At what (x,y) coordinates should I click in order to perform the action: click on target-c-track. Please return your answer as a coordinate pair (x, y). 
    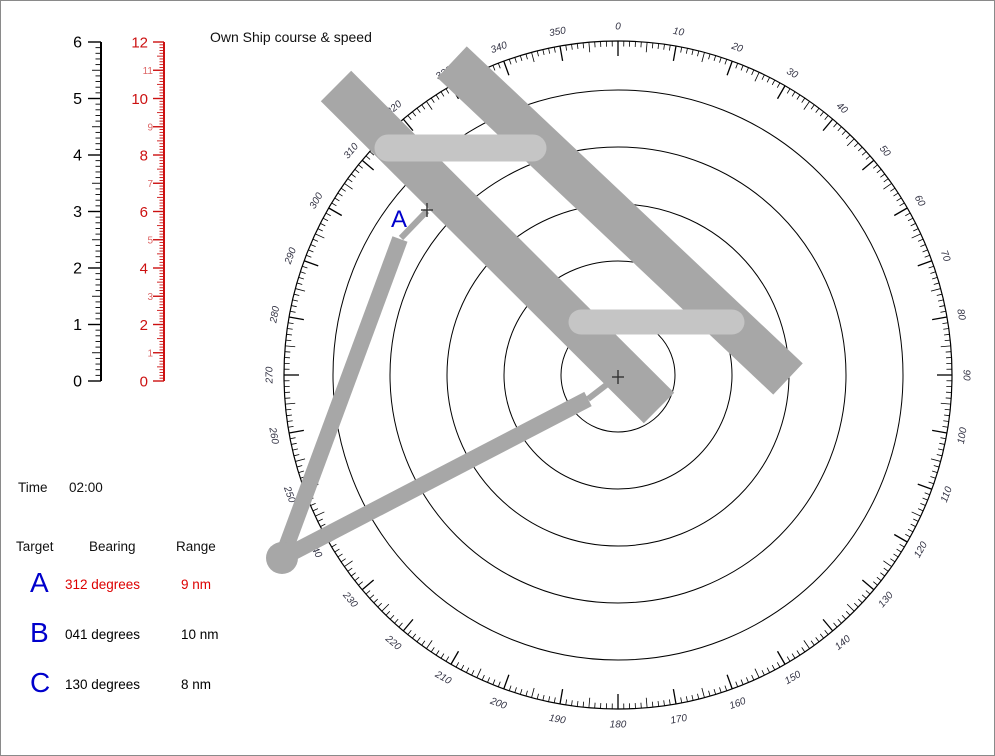
    Looking at the image, I should click on (435, 478).